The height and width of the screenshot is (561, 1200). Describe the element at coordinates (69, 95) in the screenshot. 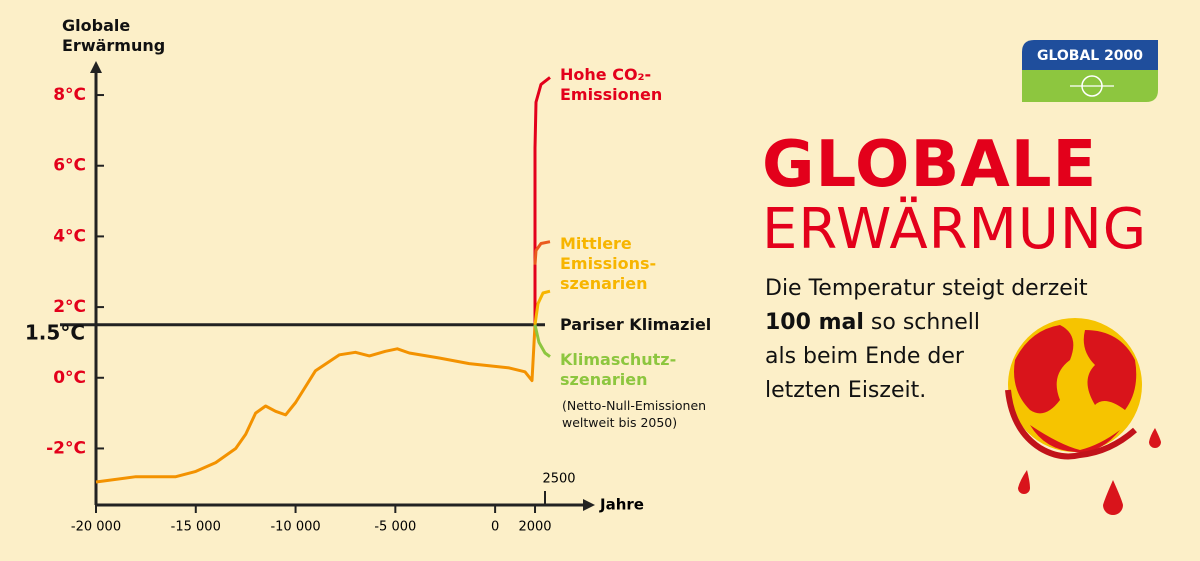

I see `y-tick-label: 8°C` at that location.